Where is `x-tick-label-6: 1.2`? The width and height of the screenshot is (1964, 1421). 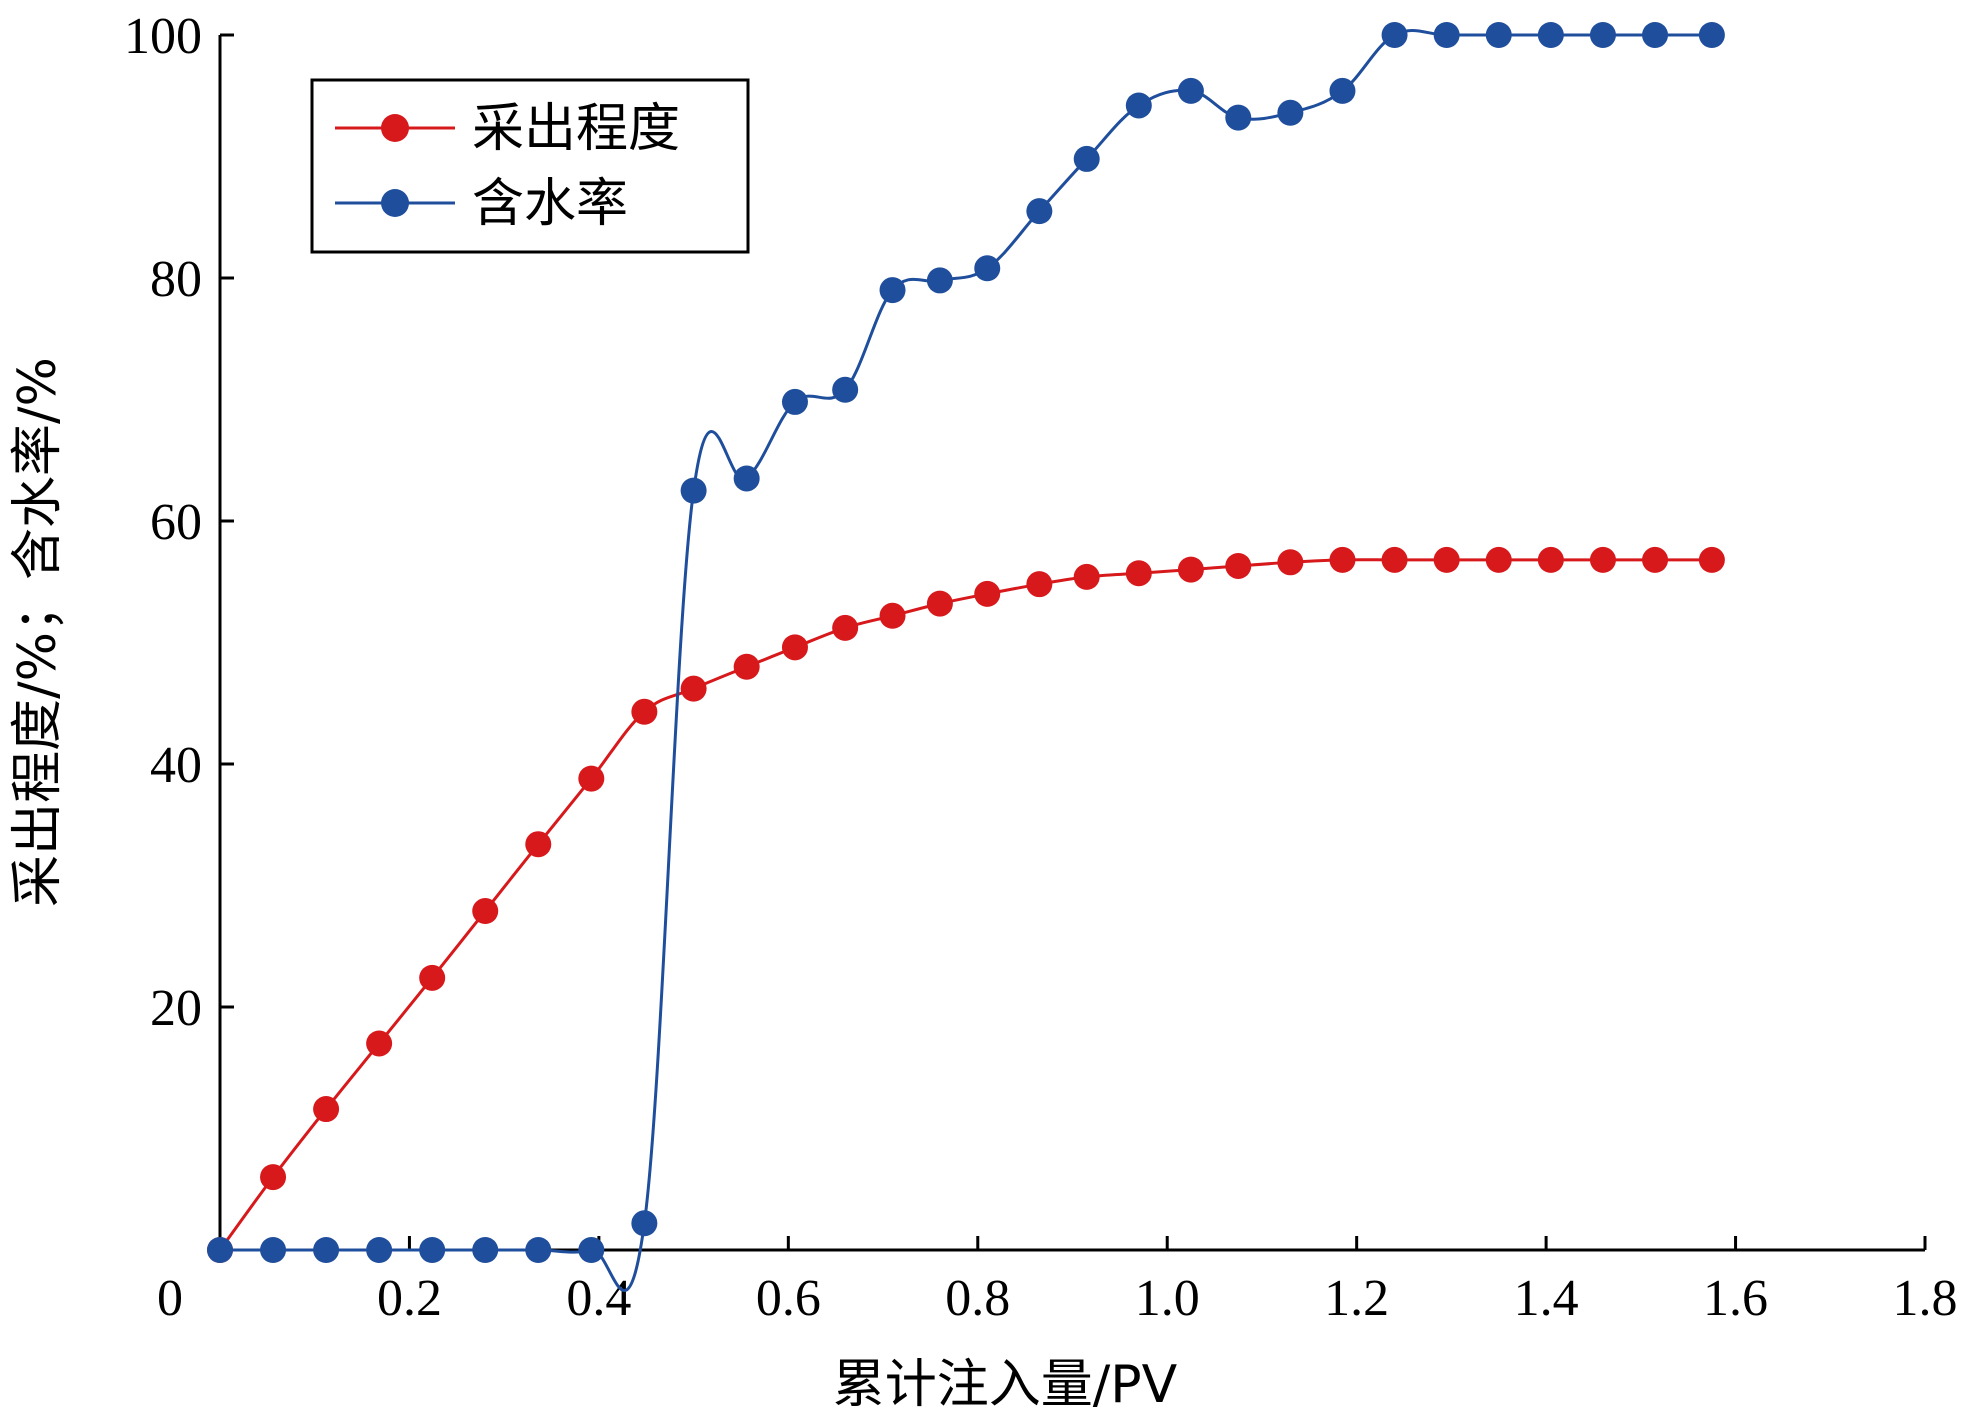
x-tick-label-6: 1.2 is located at coordinates (1356, 1298).